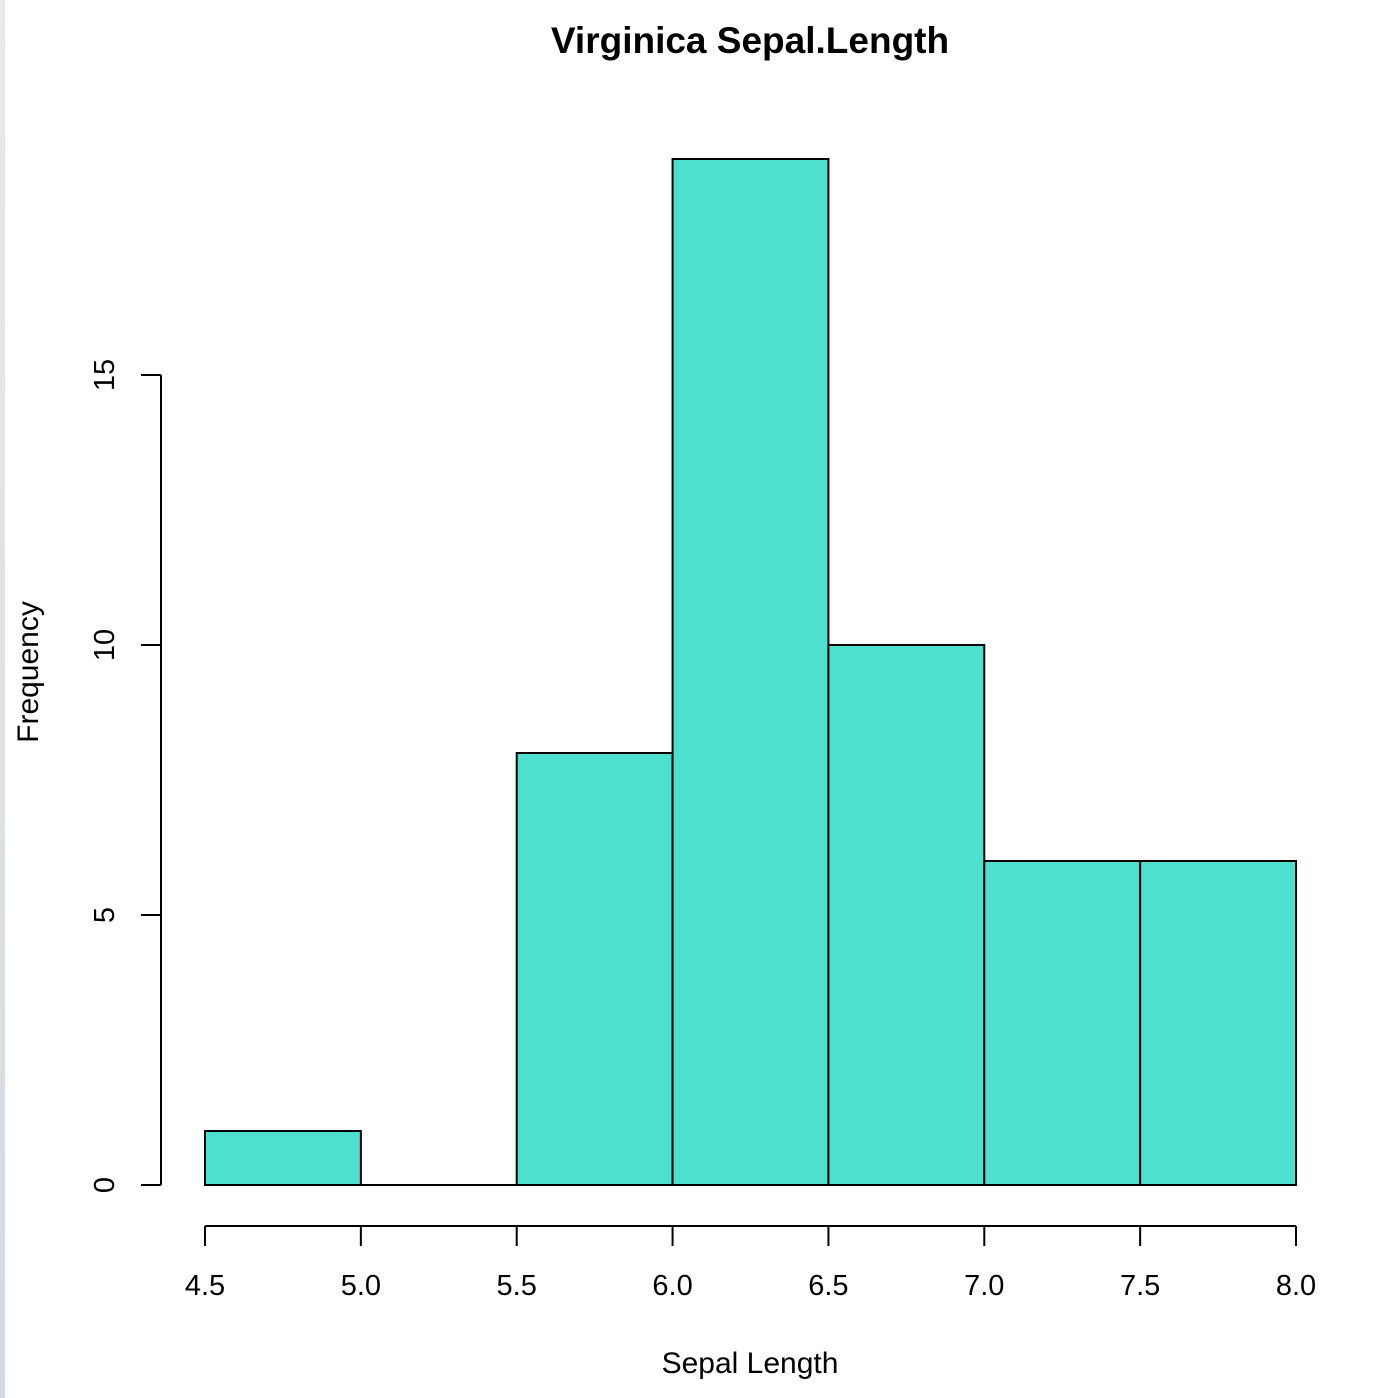 The image size is (1378, 1398). I want to click on x-tick-label: 4.5, so click(205, 1286).